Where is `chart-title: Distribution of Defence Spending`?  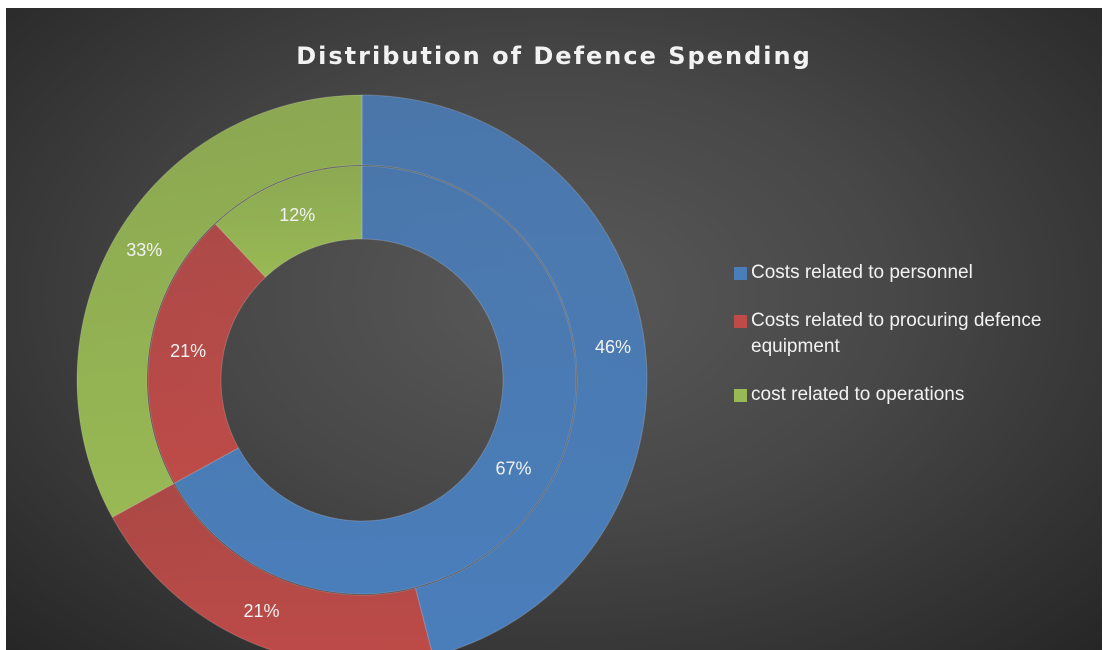 chart-title: Distribution of Defence Spending is located at coordinates (554, 56).